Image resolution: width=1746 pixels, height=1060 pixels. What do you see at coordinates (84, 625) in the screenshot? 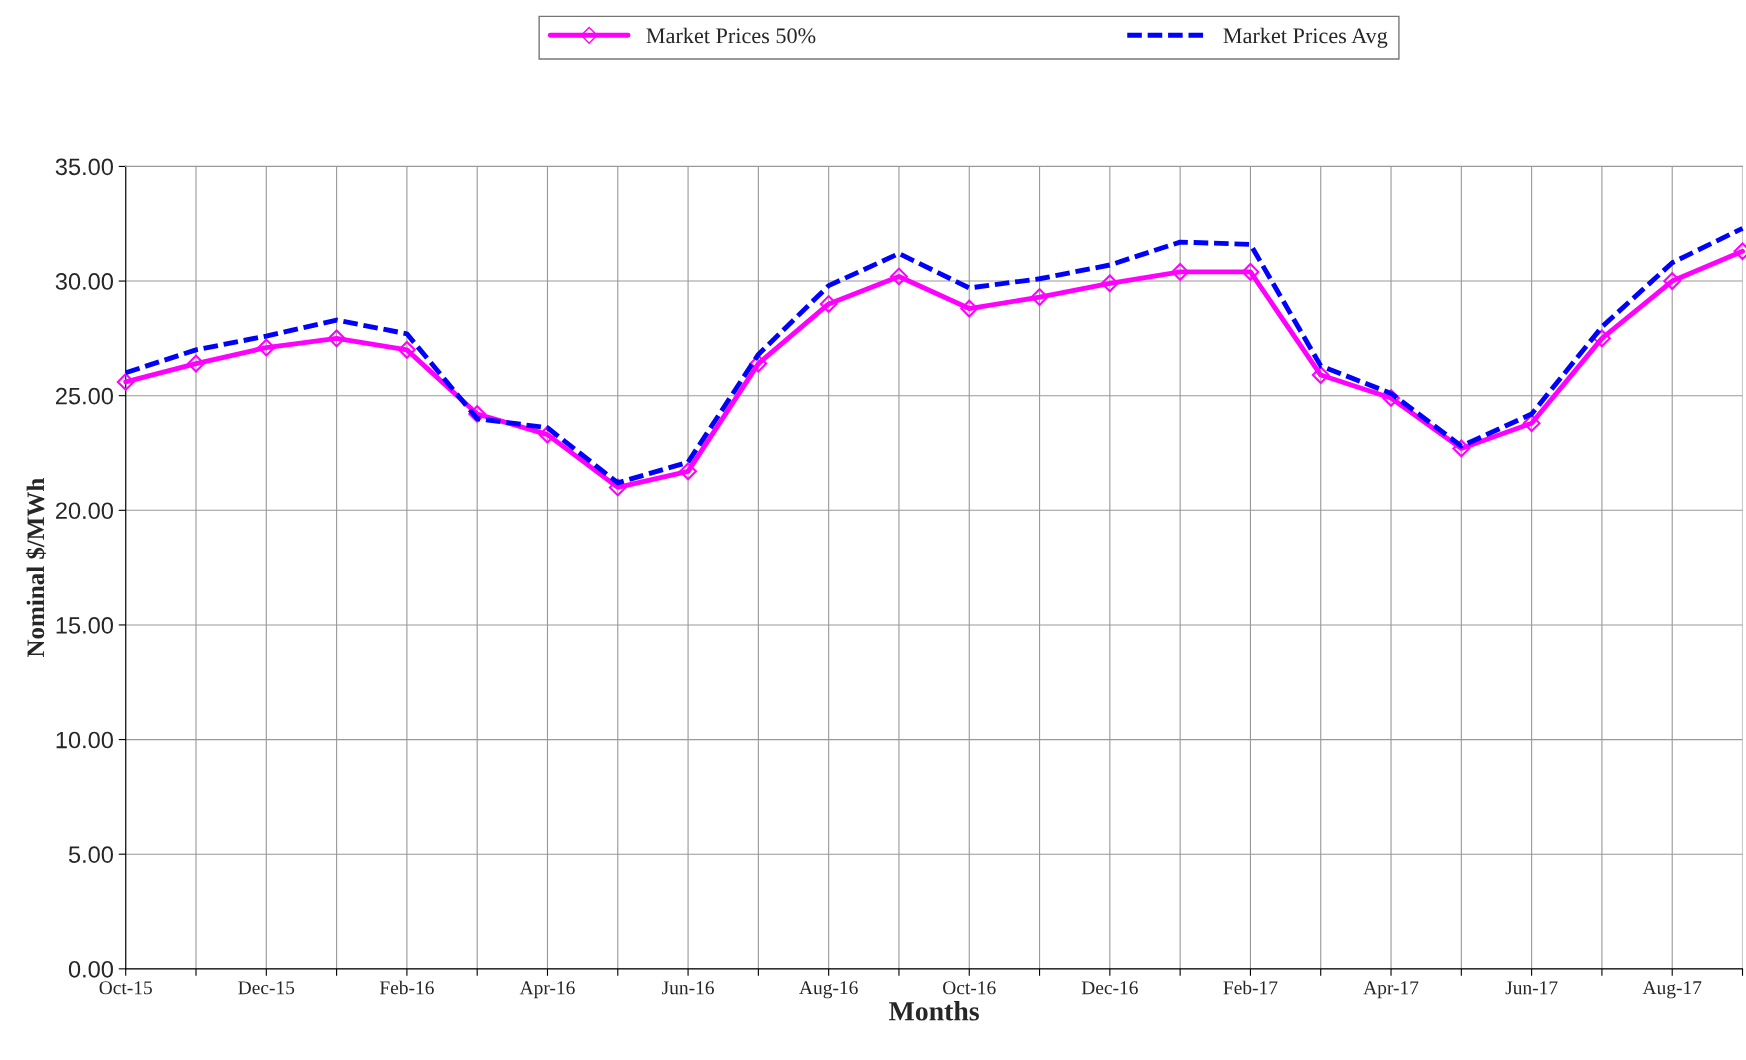
I see `y-tick-label: 15.00` at bounding box center [84, 625].